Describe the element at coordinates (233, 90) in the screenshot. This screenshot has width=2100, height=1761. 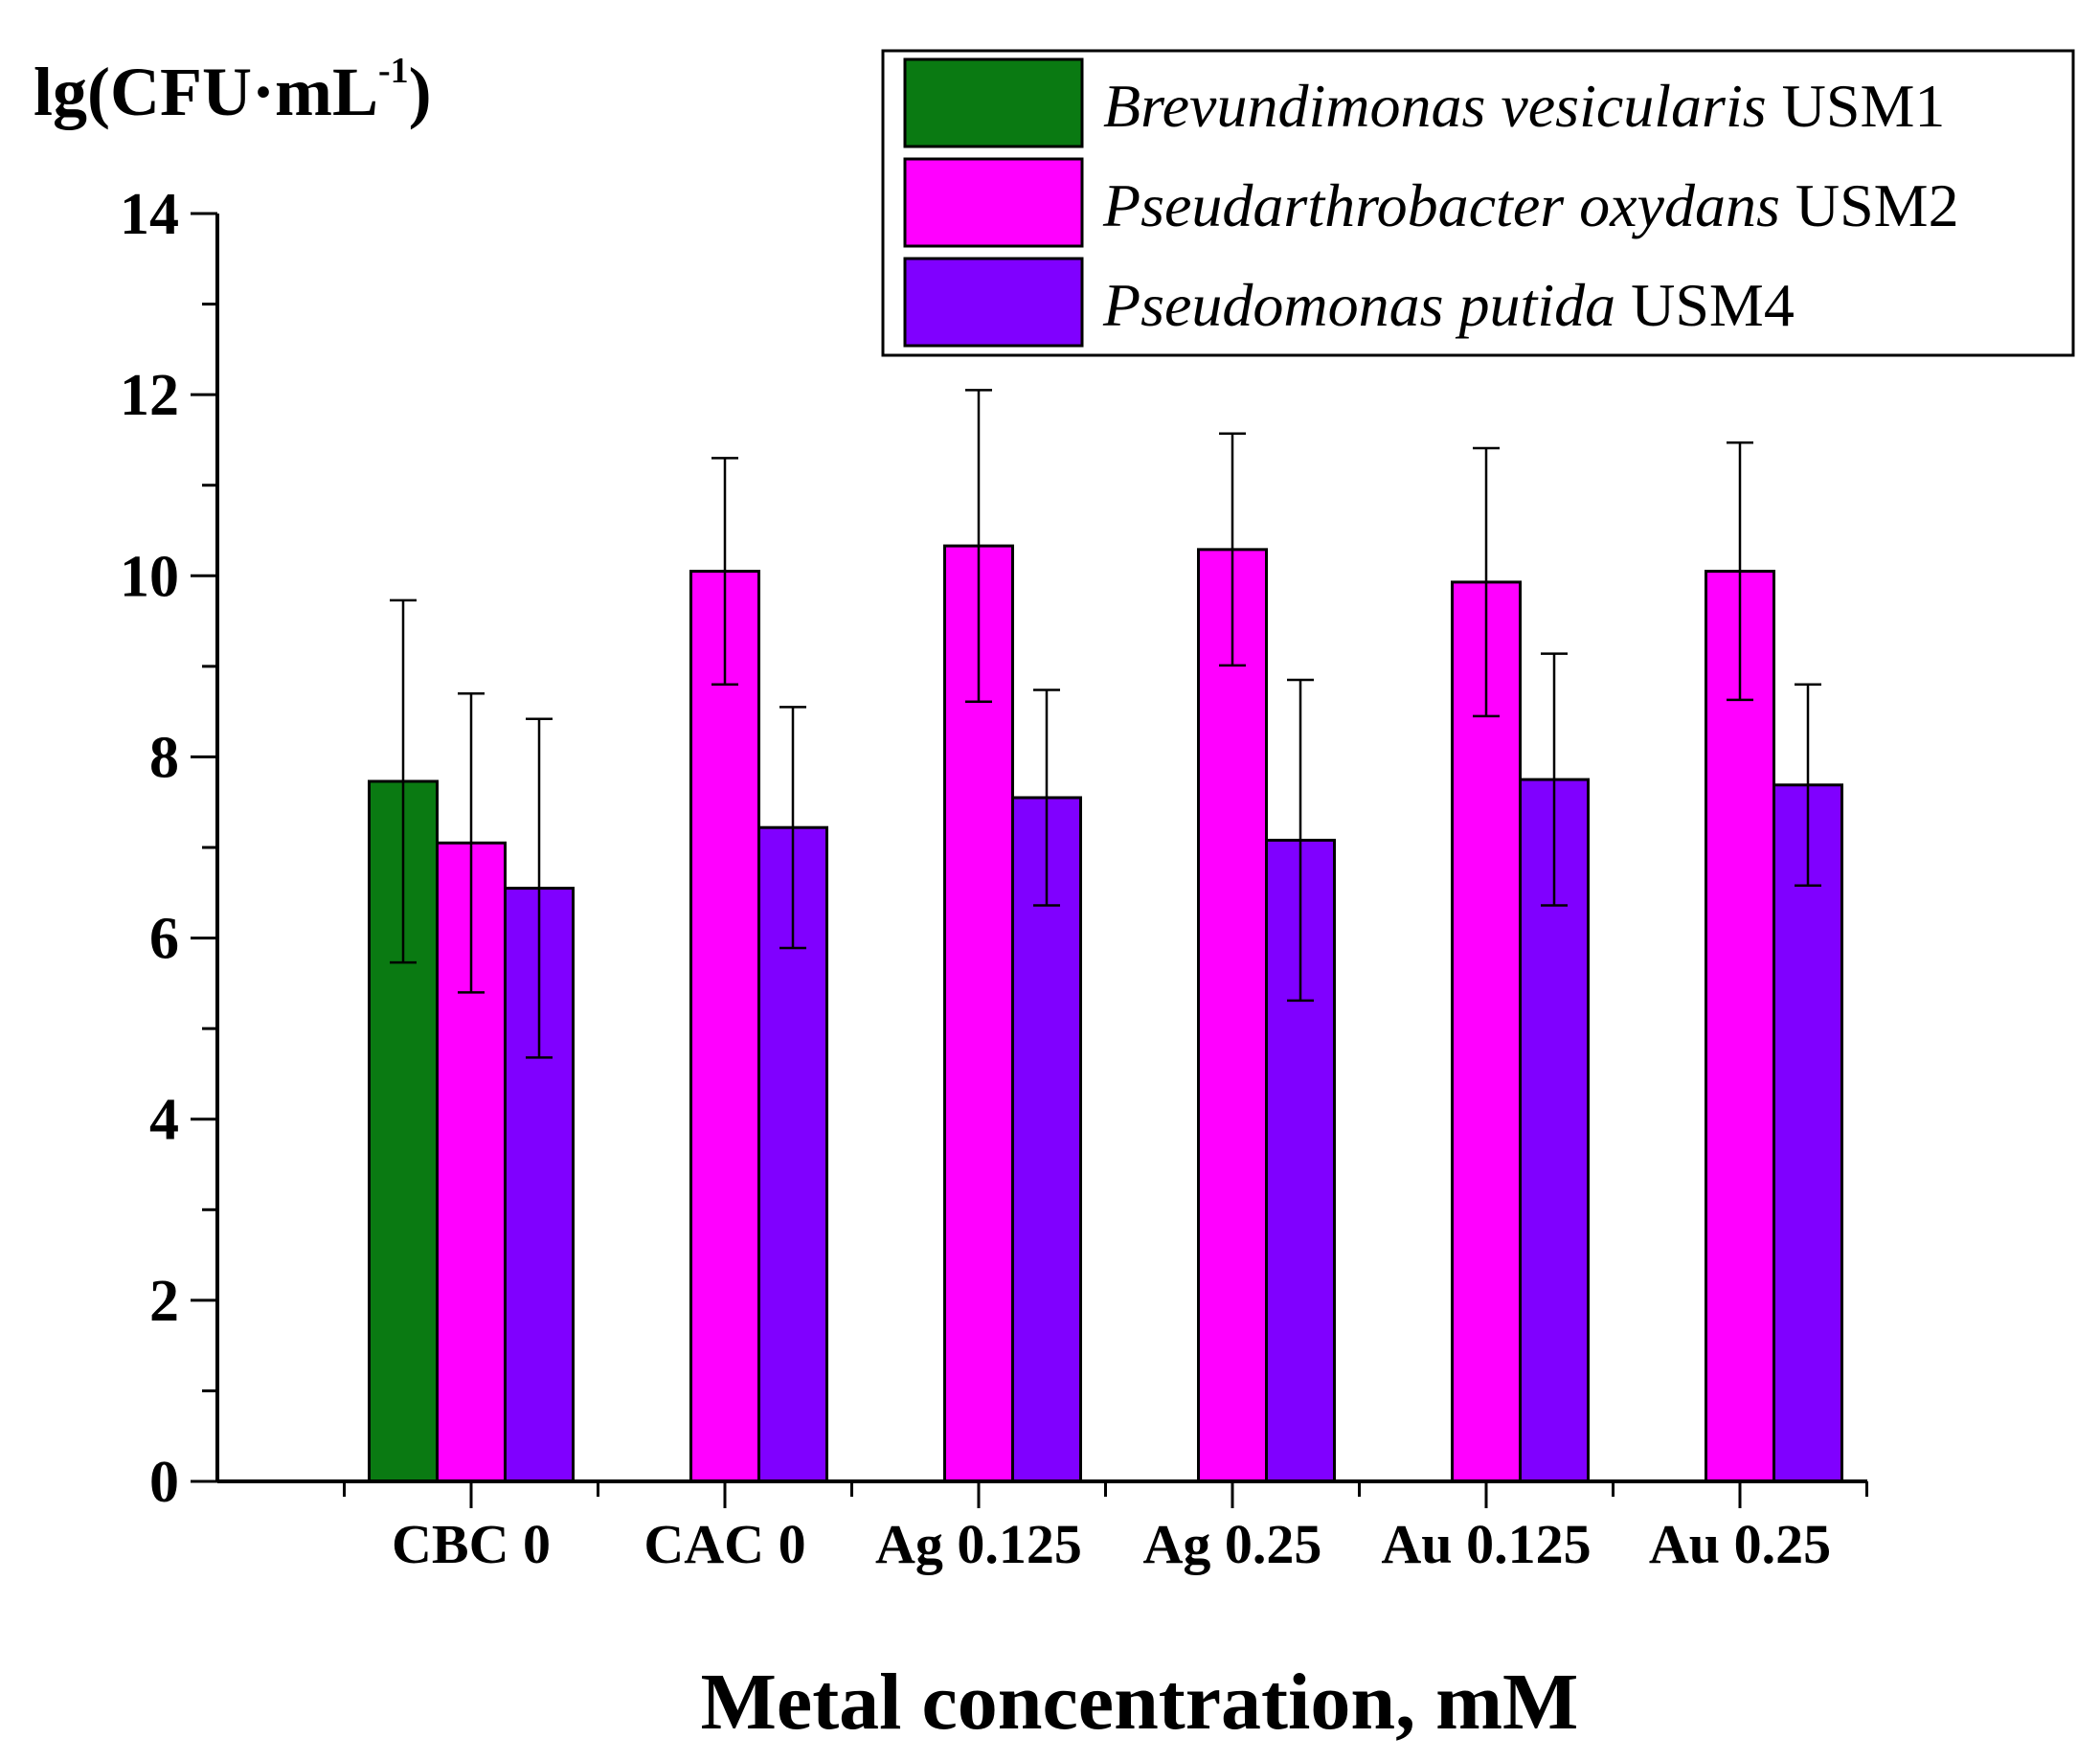
I see `y-axis-title: lg(CFU·mL-1)` at that location.